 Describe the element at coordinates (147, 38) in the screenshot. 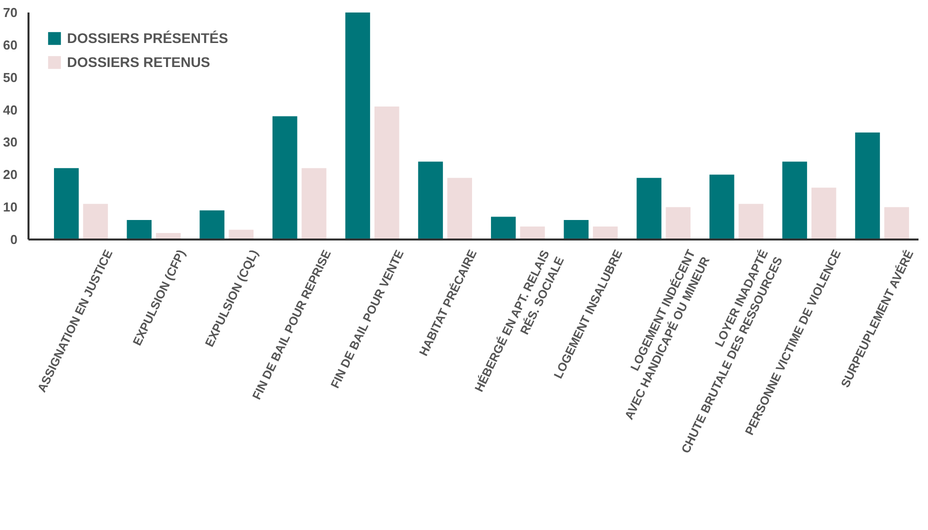

I see `legend-label: DOSSIERS PRÉSENTÉS` at that location.